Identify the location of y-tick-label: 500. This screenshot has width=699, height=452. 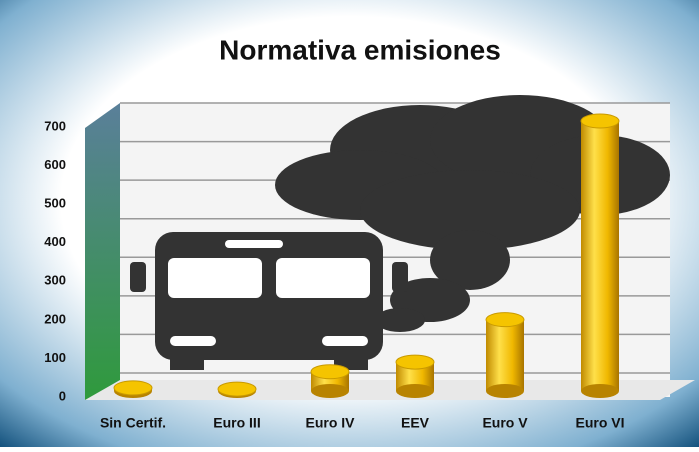
(55, 203).